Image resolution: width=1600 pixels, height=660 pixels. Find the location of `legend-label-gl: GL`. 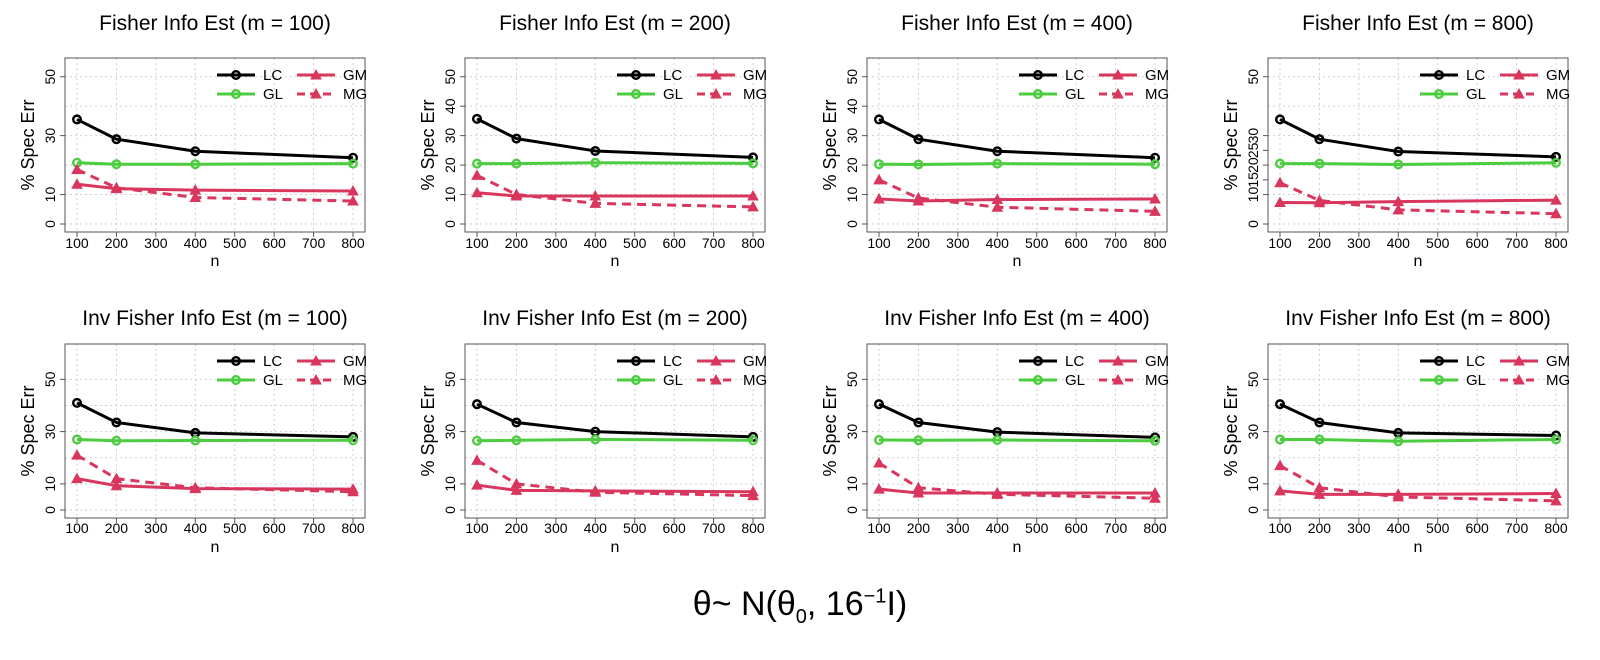

legend-label-gl: GL is located at coordinates (1476, 94).